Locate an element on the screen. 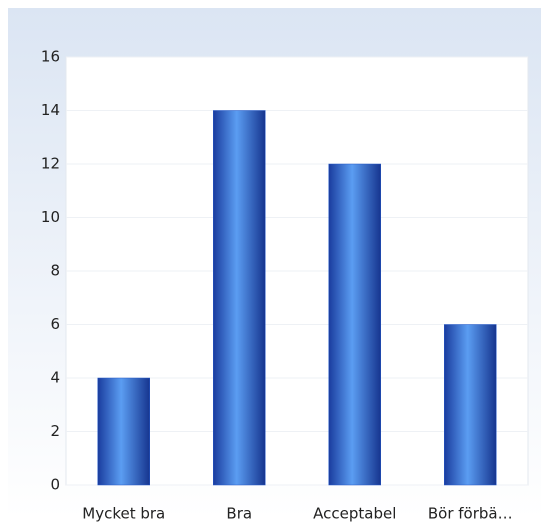 This screenshot has width=549, height=526. y-tick-label: 0 is located at coordinates (55, 485).